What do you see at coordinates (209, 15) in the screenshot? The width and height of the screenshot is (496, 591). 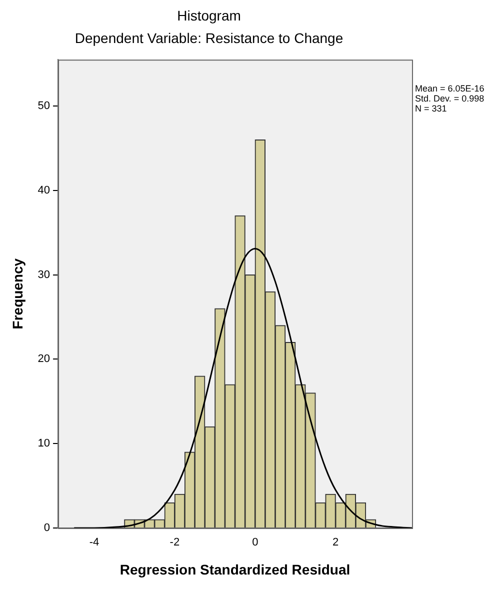 I see `chart-title: Histogram` at bounding box center [209, 15].